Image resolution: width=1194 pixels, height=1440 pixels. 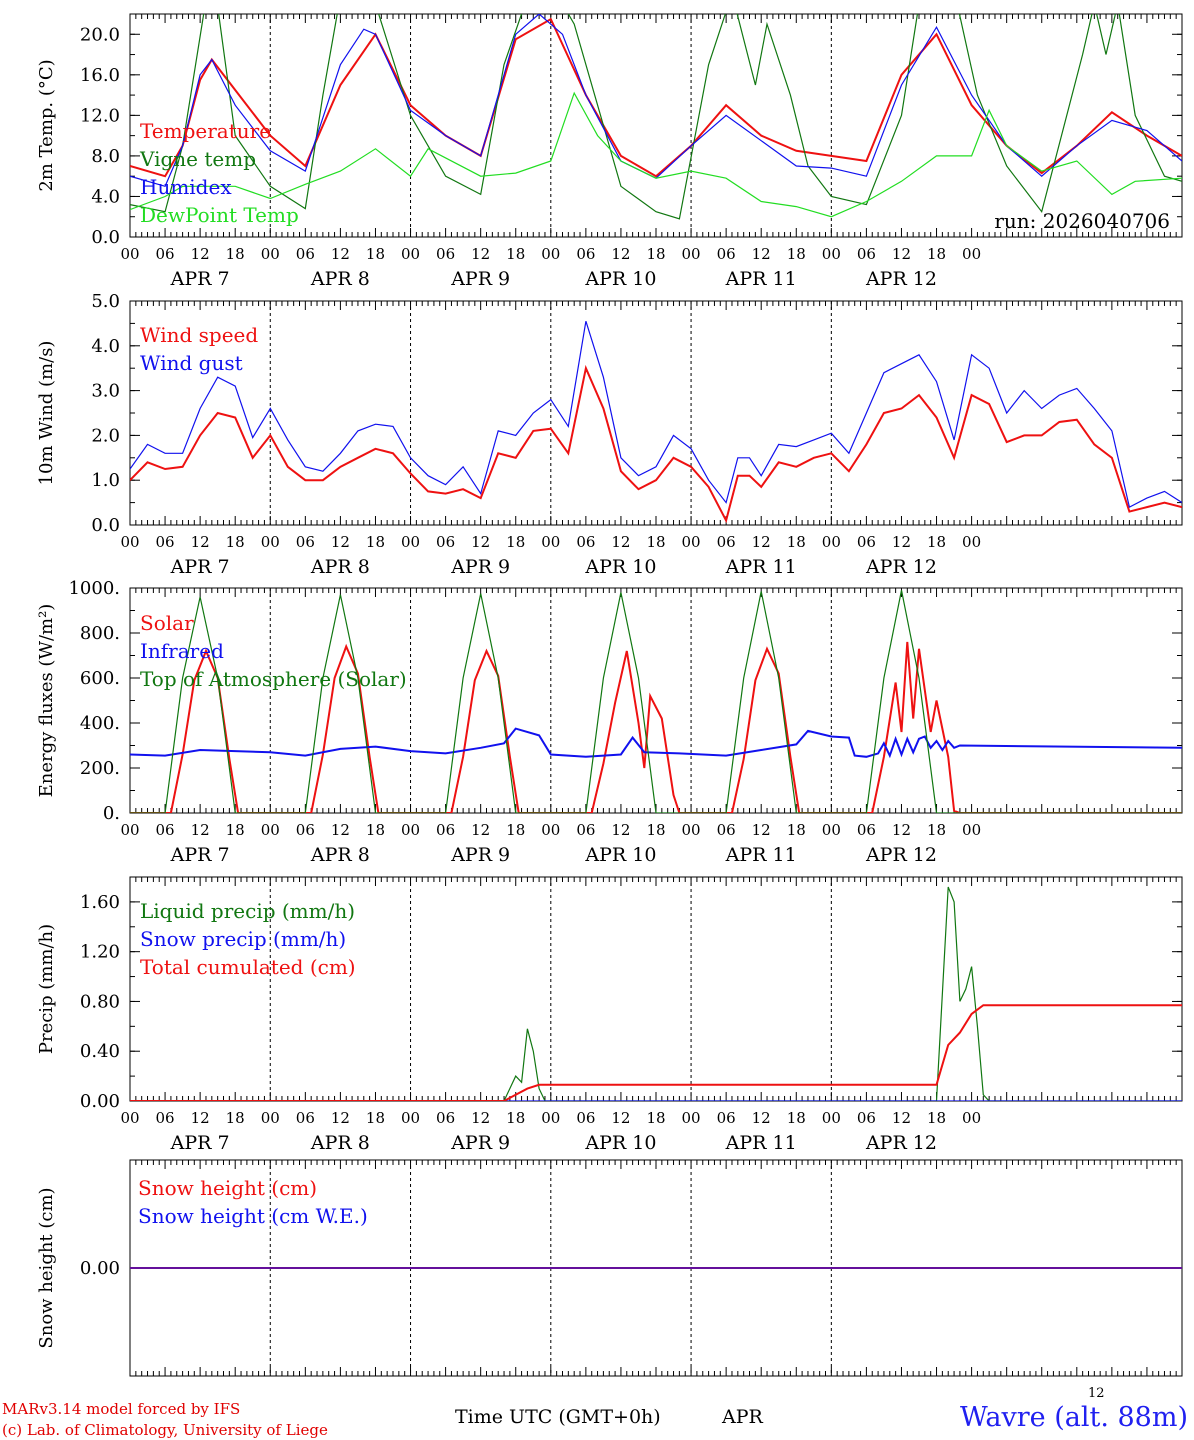 I want to click on y-tick-label: 0., so click(x=111, y=813).